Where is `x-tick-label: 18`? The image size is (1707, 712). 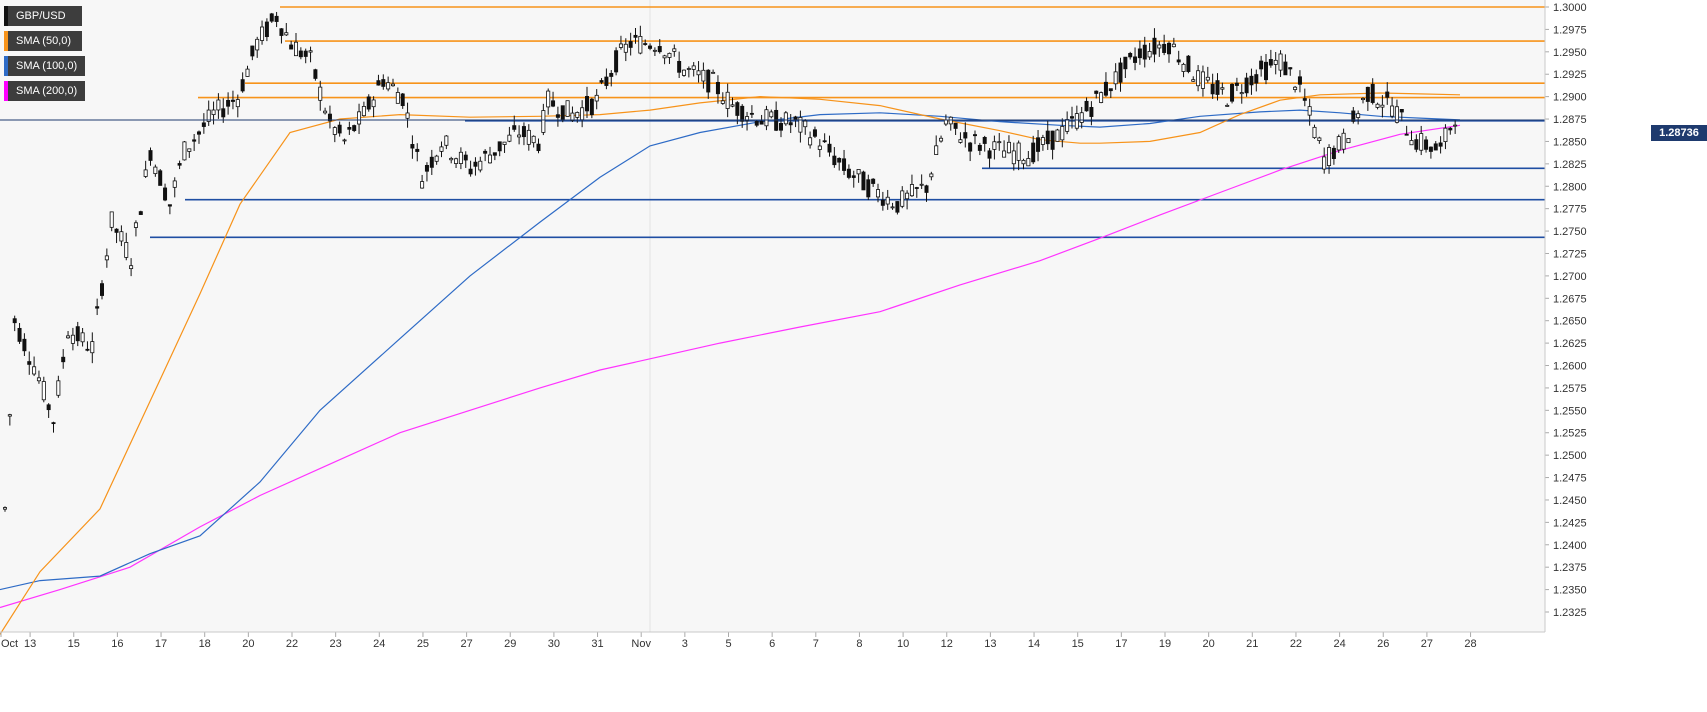 x-tick-label: 18 is located at coordinates (205, 644).